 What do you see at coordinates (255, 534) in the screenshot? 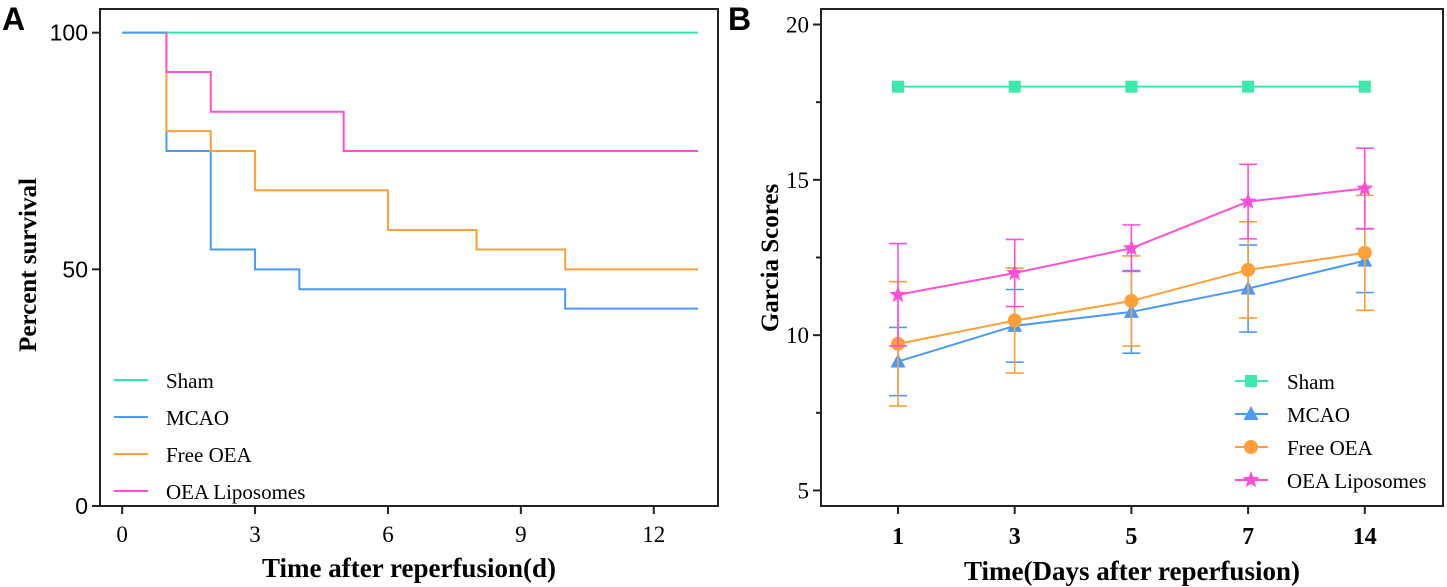
I see `panel-a-x-tick-label: 3` at bounding box center [255, 534].